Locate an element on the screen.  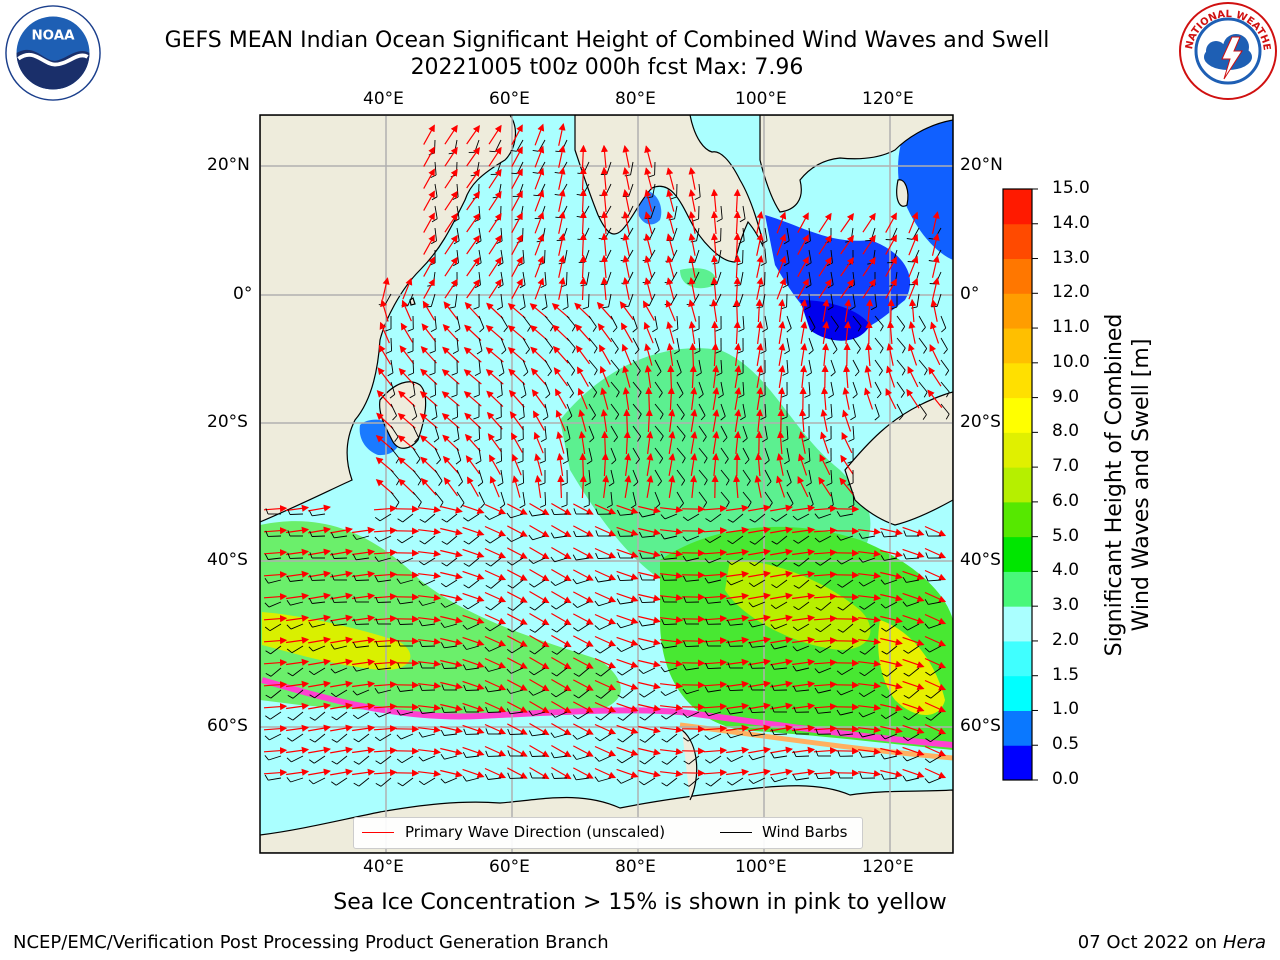
colorbar-tick-label: 4.0 is located at coordinates (1066, 570).